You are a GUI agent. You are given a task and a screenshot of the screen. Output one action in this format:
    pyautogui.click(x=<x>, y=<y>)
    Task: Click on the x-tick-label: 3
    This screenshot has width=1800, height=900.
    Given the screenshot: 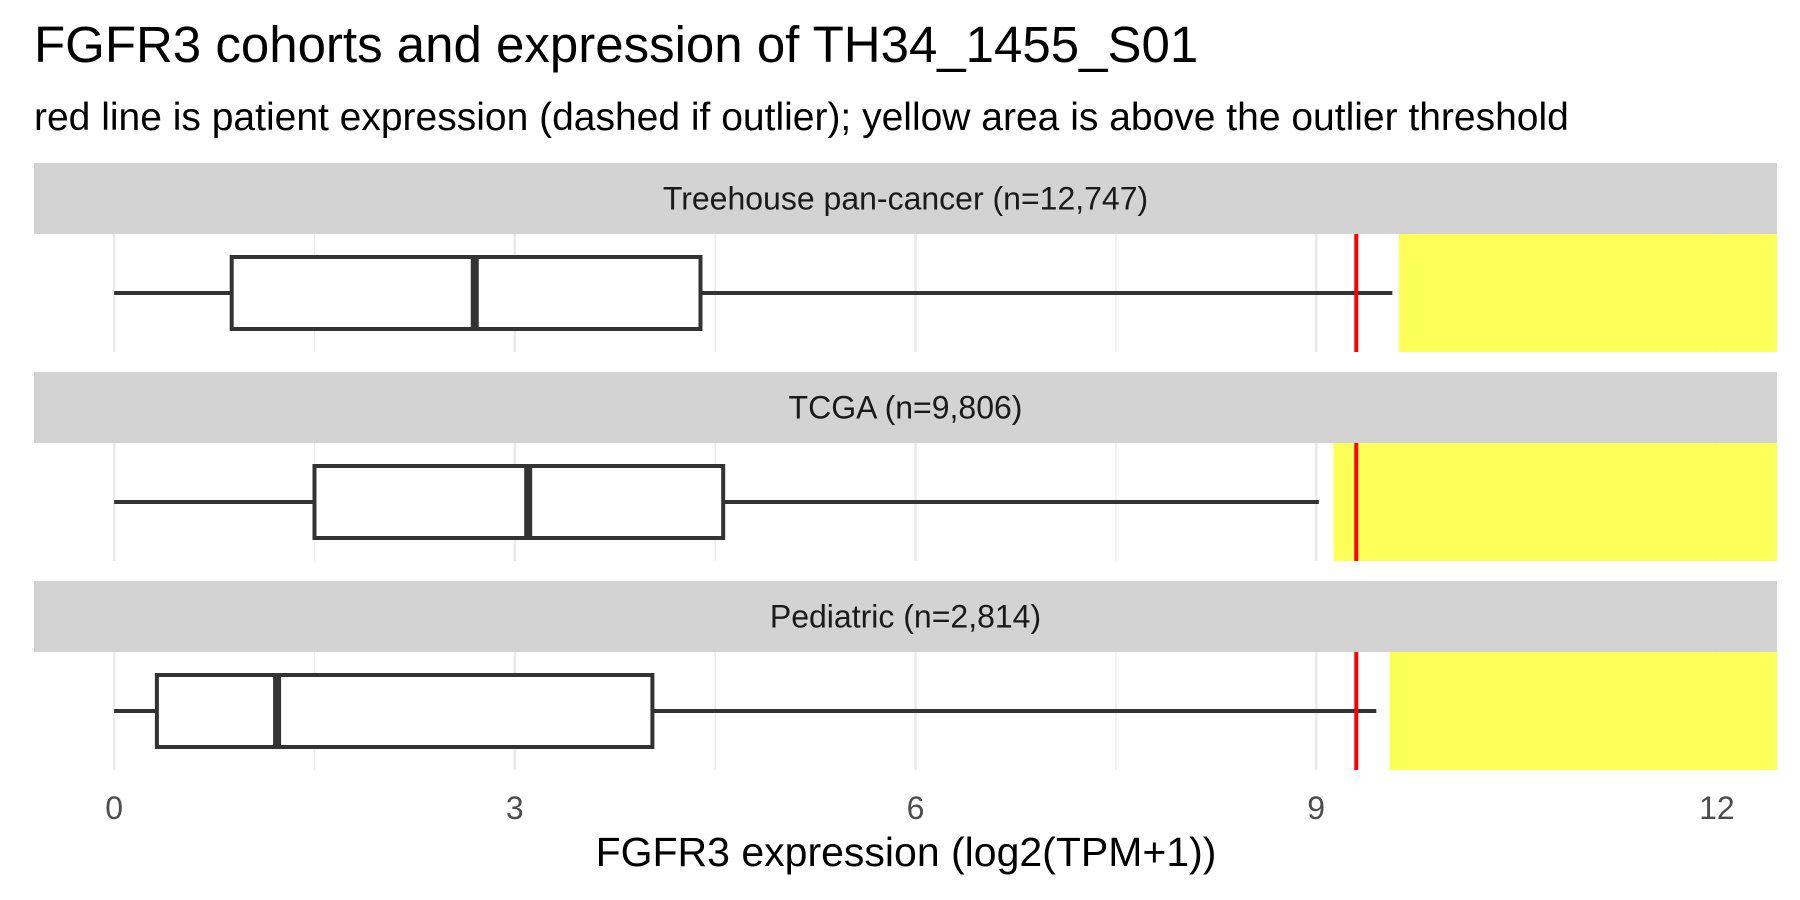 What is the action you would take?
    pyautogui.click(x=515, y=808)
    